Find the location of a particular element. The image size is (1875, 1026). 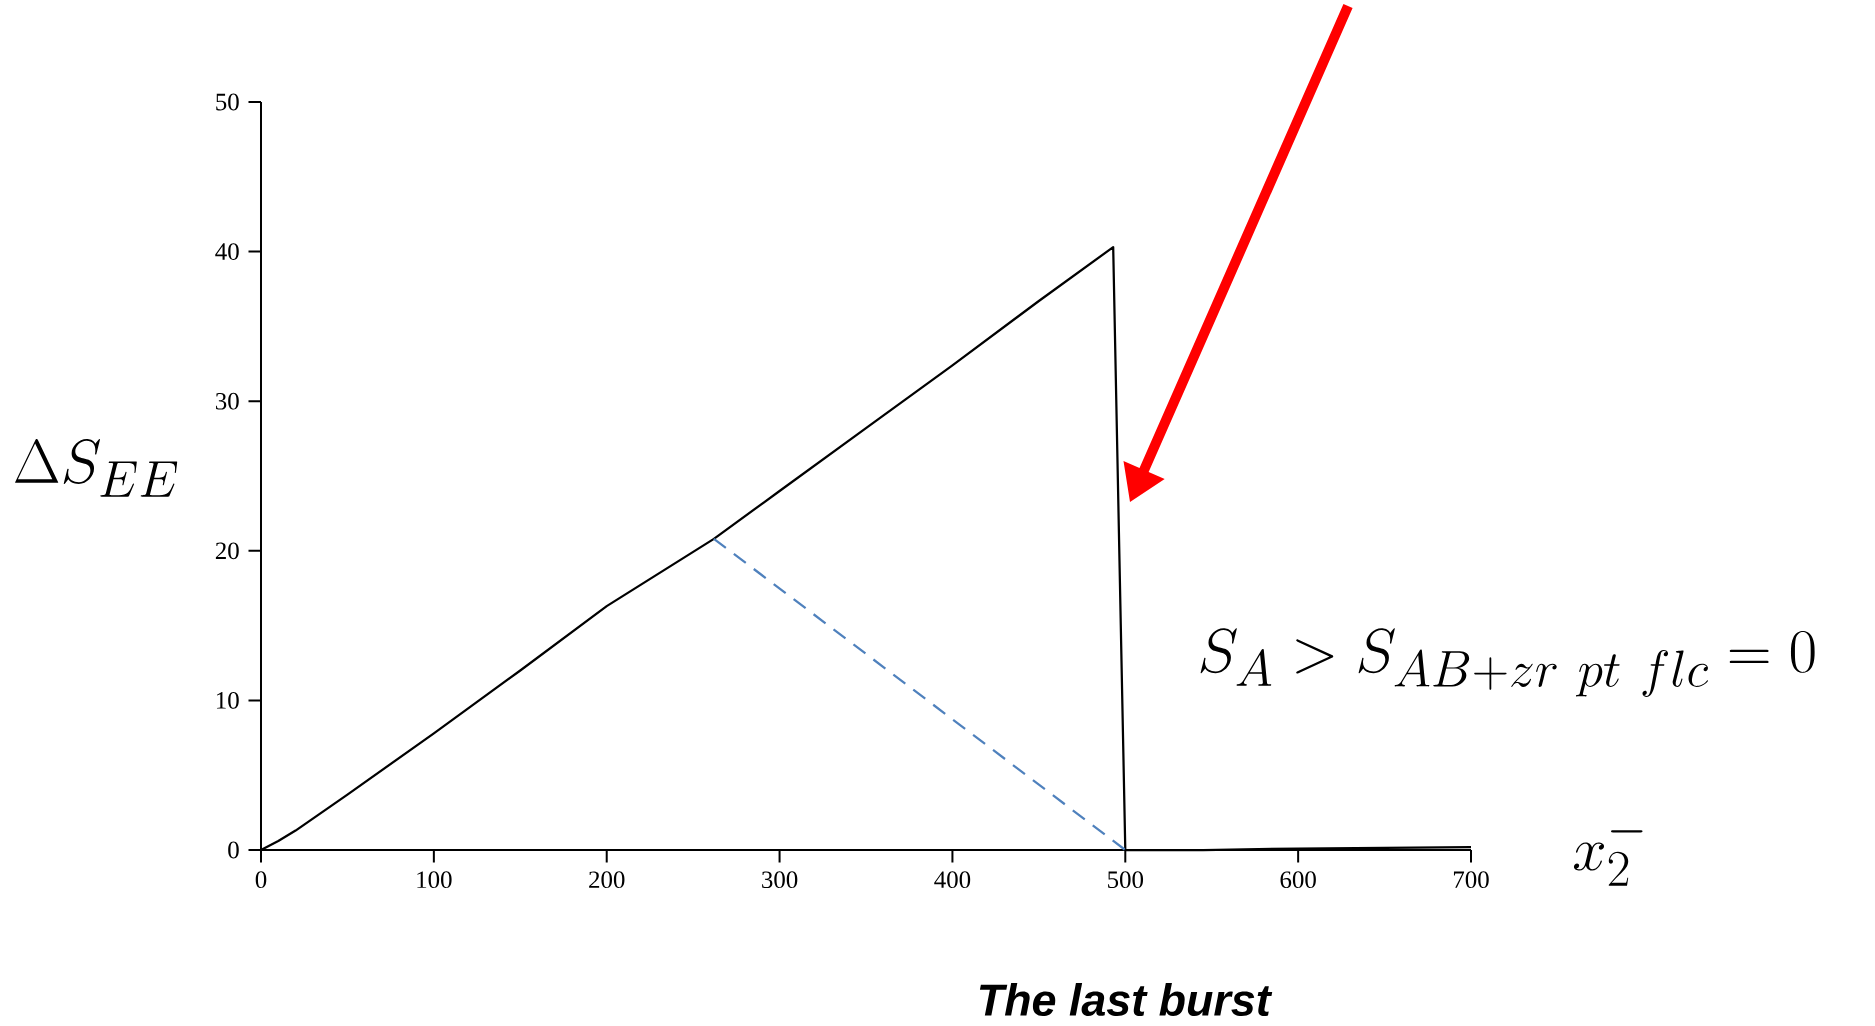

x-axis-title: $x_2^{-}$ is located at coordinates (1608, 858).